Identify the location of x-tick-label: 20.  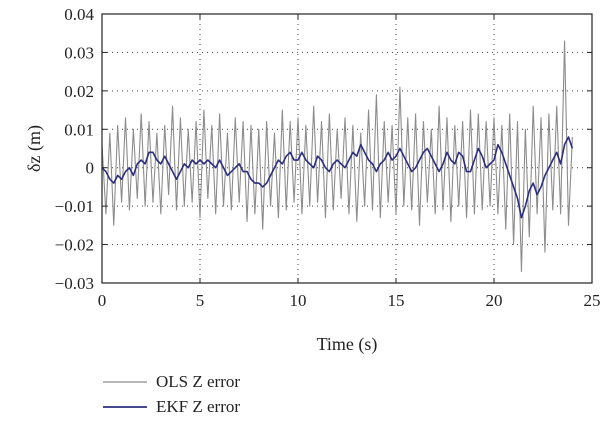
(494, 300).